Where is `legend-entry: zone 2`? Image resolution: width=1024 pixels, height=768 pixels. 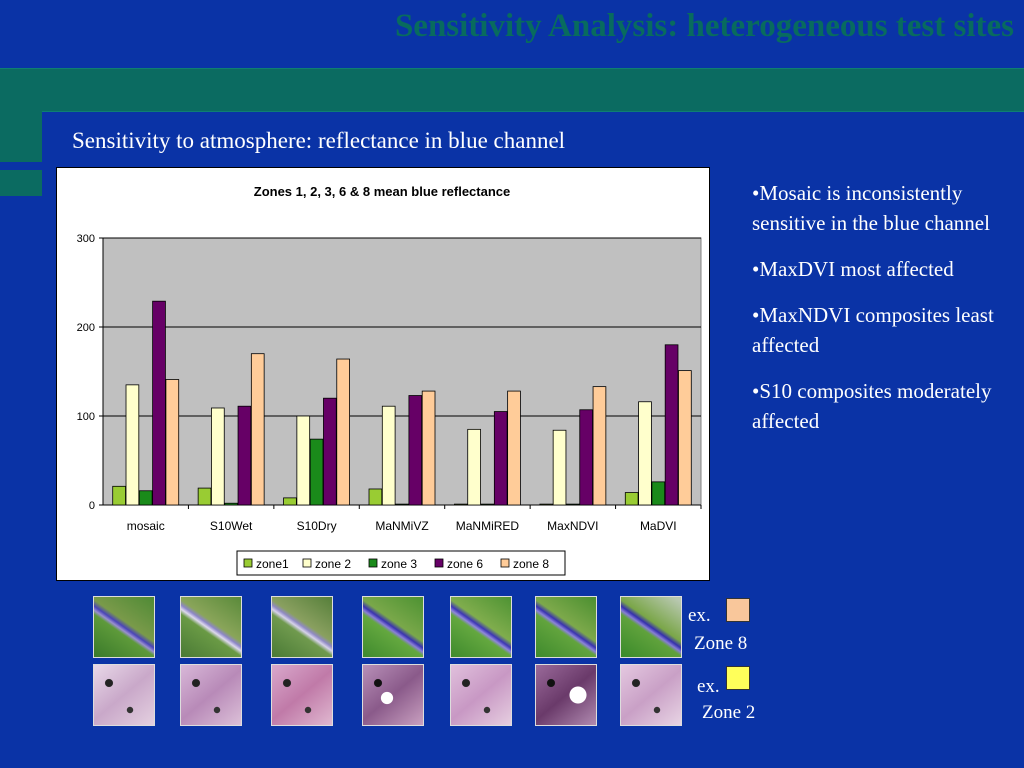
legend-entry: zone 2 is located at coordinates (333, 564).